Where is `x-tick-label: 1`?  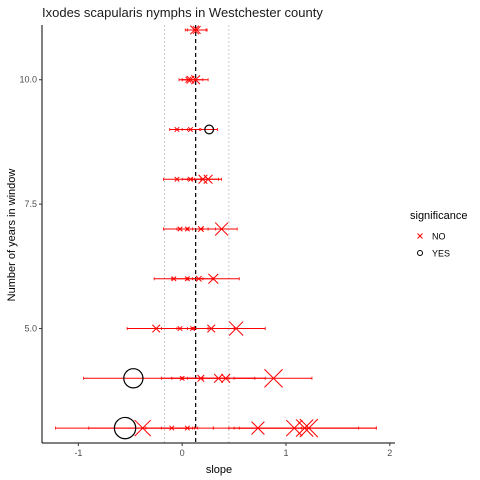 x-tick-label: 1 is located at coordinates (285, 453).